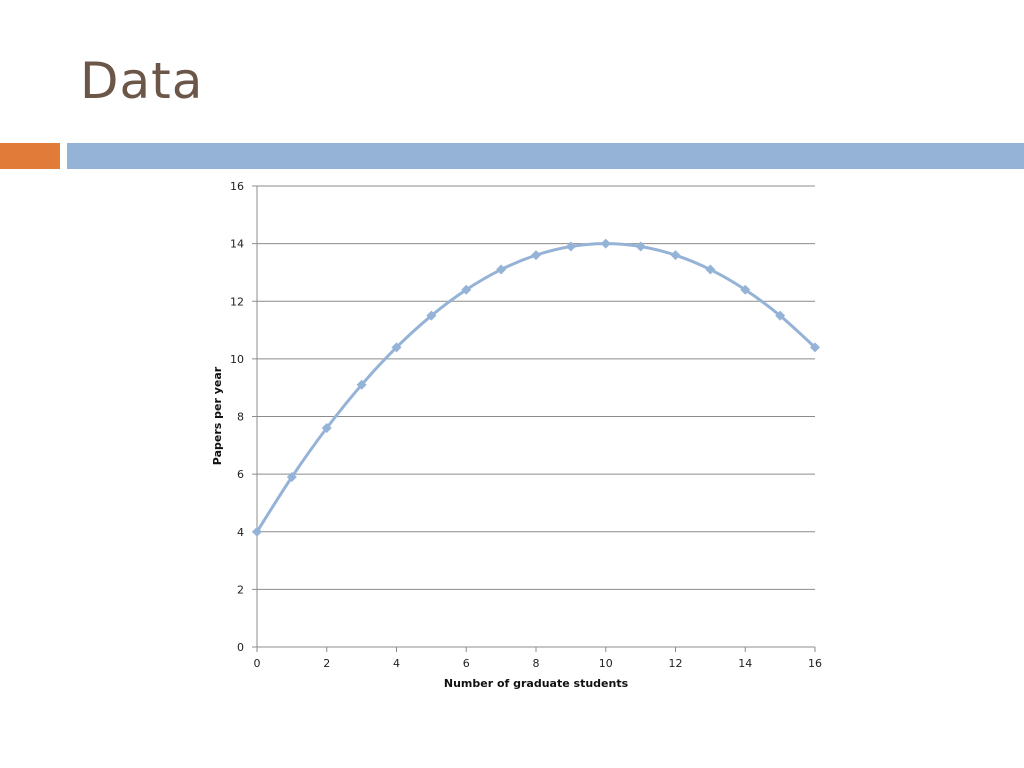  I want to click on y-axis-label: Papers per year, so click(217, 415).